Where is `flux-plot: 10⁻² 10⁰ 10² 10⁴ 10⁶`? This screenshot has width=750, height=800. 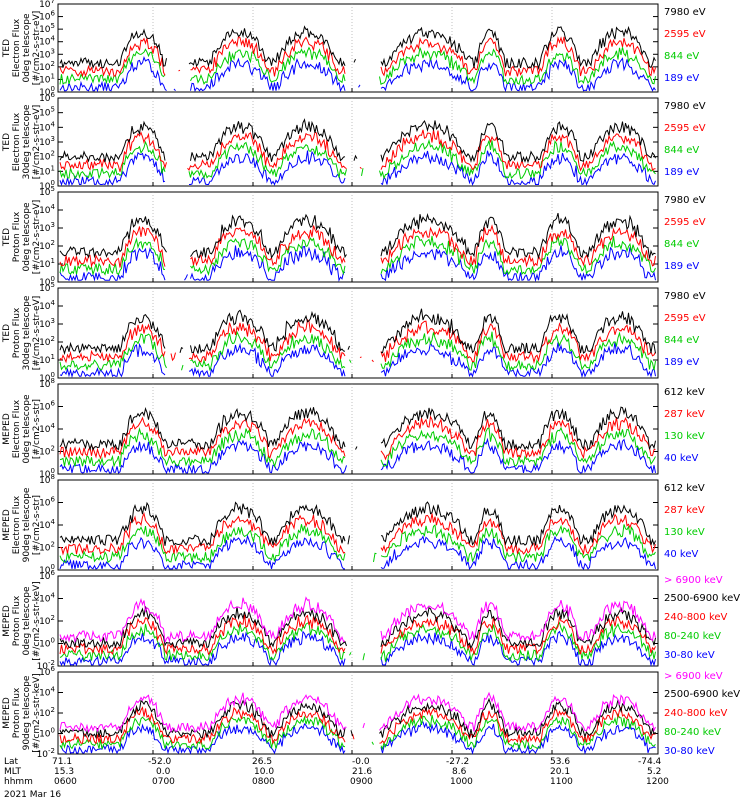
flux-plot: 10⁻² 10⁰ 10² 10⁴ 10⁶ is located at coordinates (348, 712).